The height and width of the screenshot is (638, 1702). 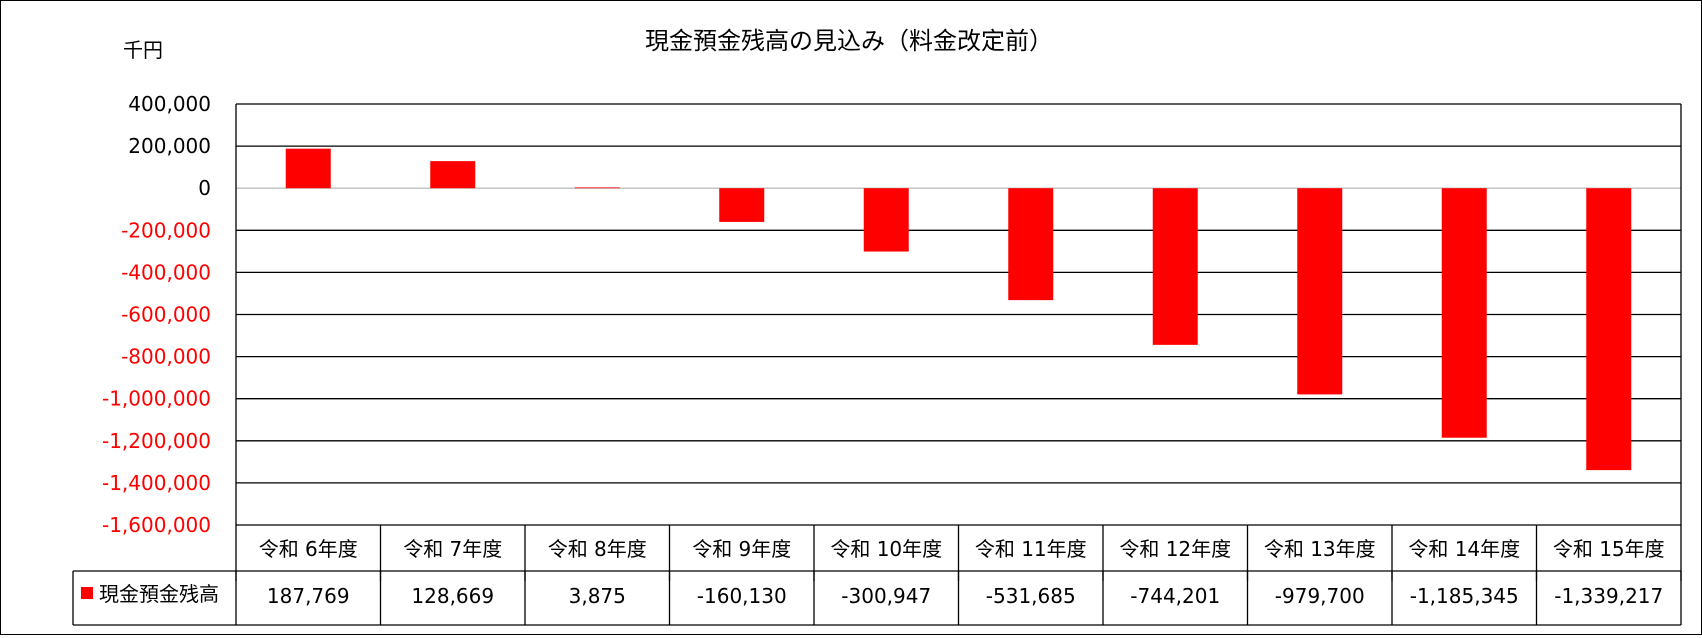 What do you see at coordinates (87, 593) in the screenshot?
I see `legend-swatch` at bounding box center [87, 593].